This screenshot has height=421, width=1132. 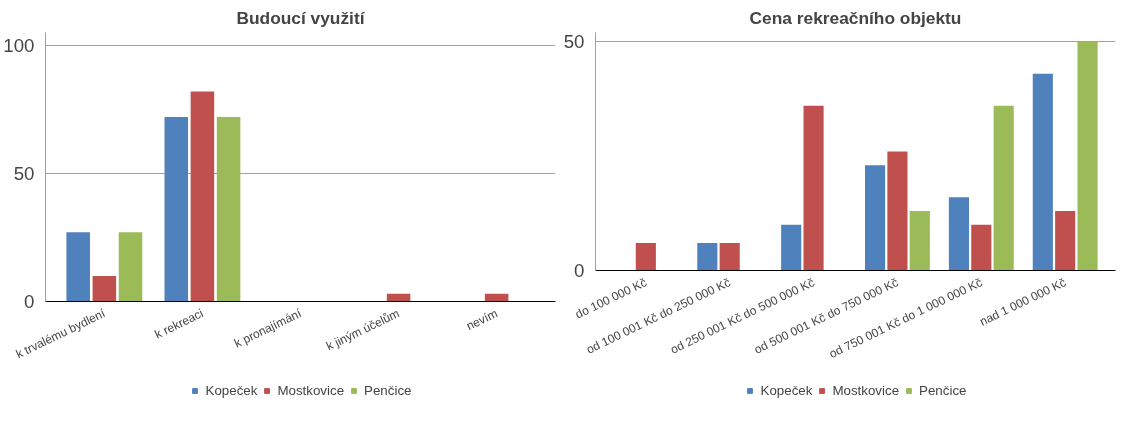 What do you see at coordinates (855, 17) in the screenshot?
I see `chart-title: Cena rekreačního objektu` at bounding box center [855, 17].